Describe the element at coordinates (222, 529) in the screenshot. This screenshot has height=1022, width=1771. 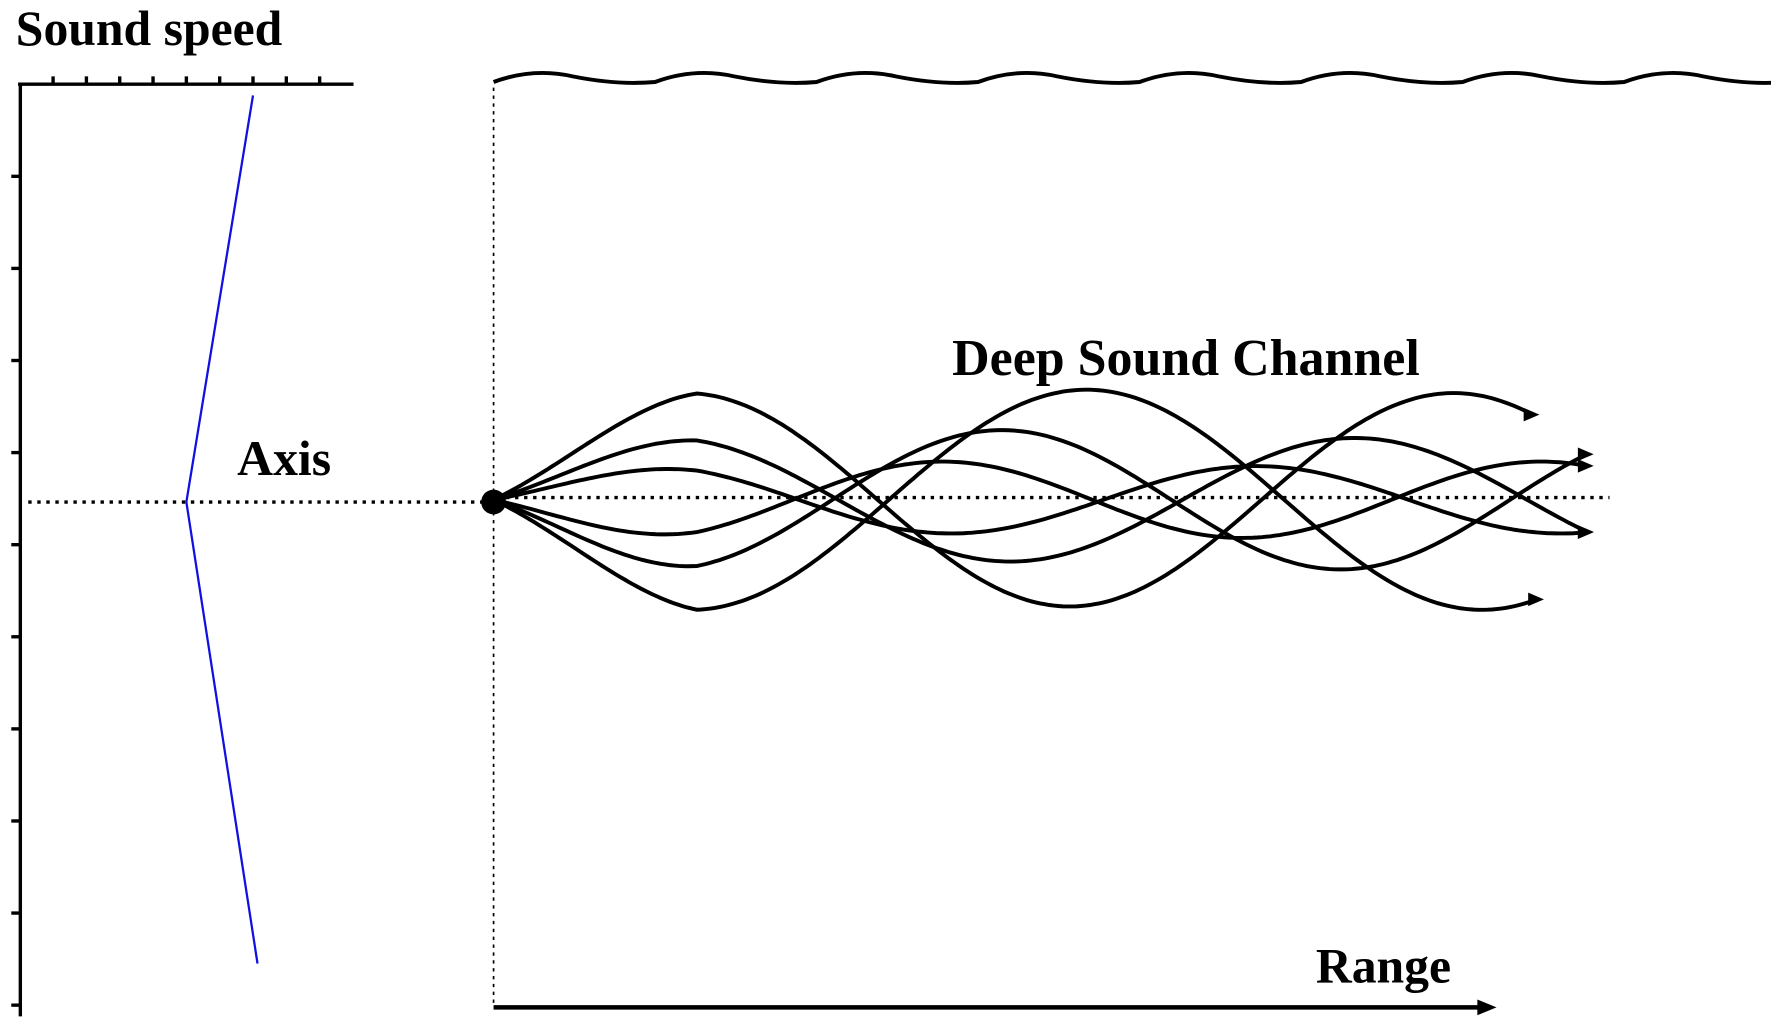
I see `speed-profile` at that location.